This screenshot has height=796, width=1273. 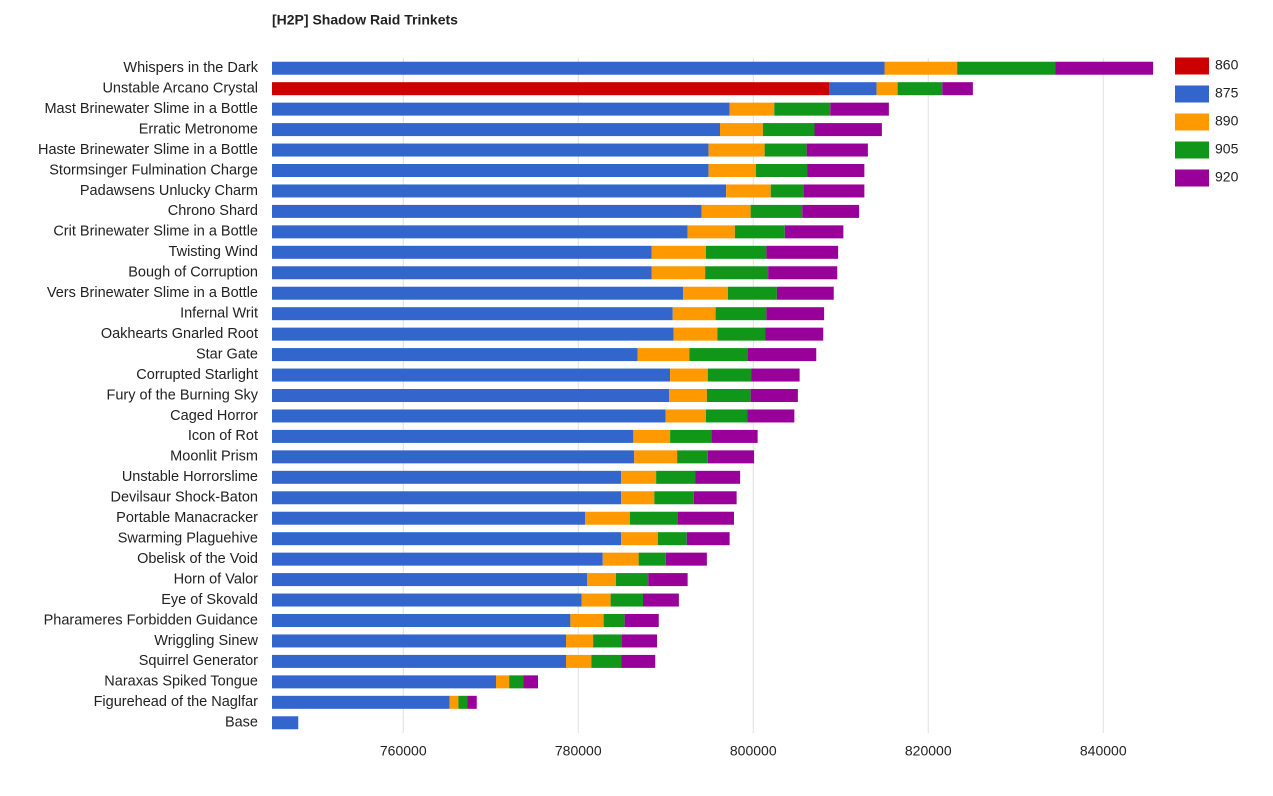 What do you see at coordinates (216, 579) in the screenshot?
I see `y-tick-label: Horn of Valor` at bounding box center [216, 579].